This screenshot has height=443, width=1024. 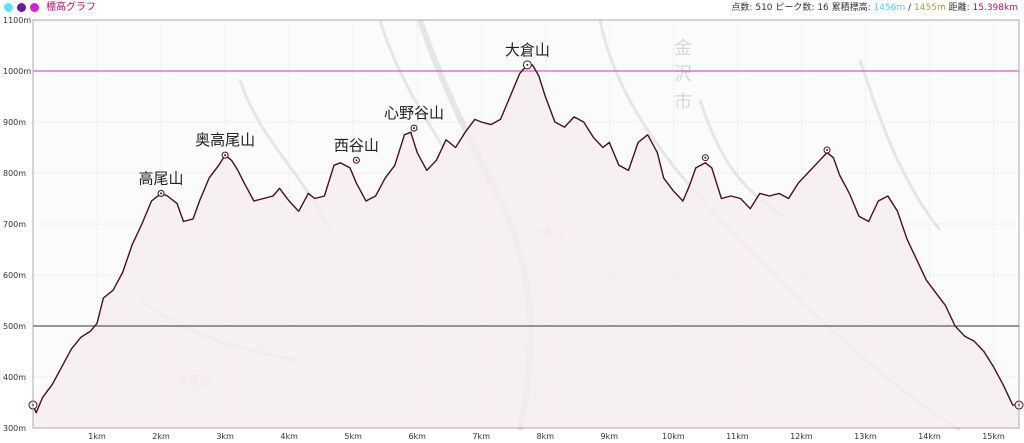 What do you see at coordinates (161, 178) in the screenshot?
I see `peak-label: 高尾山` at bounding box center [161, 178].